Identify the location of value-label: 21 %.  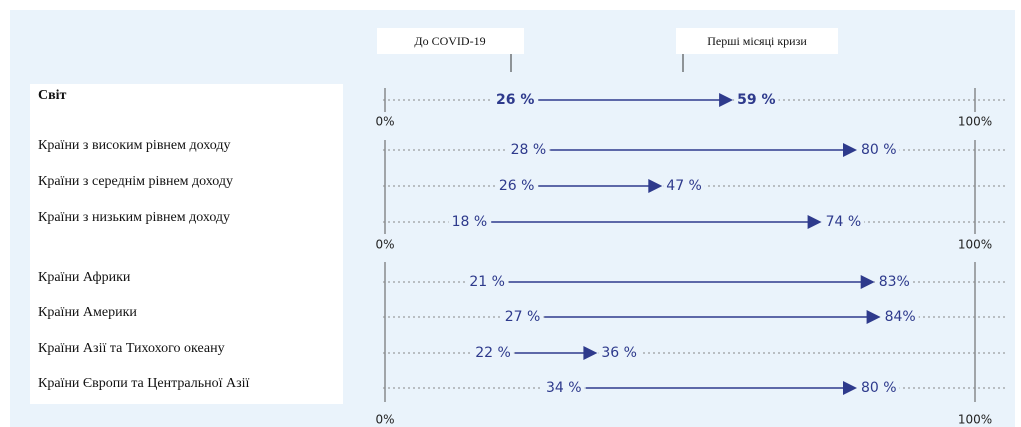
(487, 282).